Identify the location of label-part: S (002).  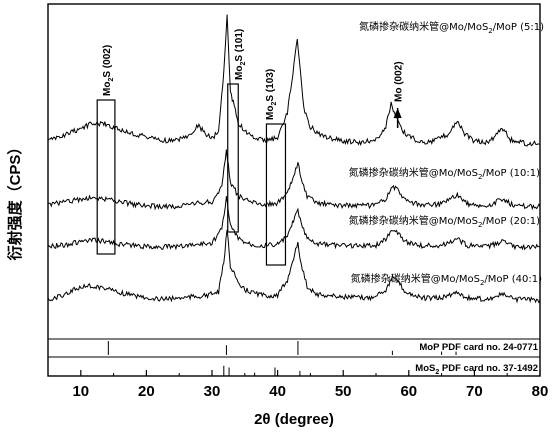
(107, 61).